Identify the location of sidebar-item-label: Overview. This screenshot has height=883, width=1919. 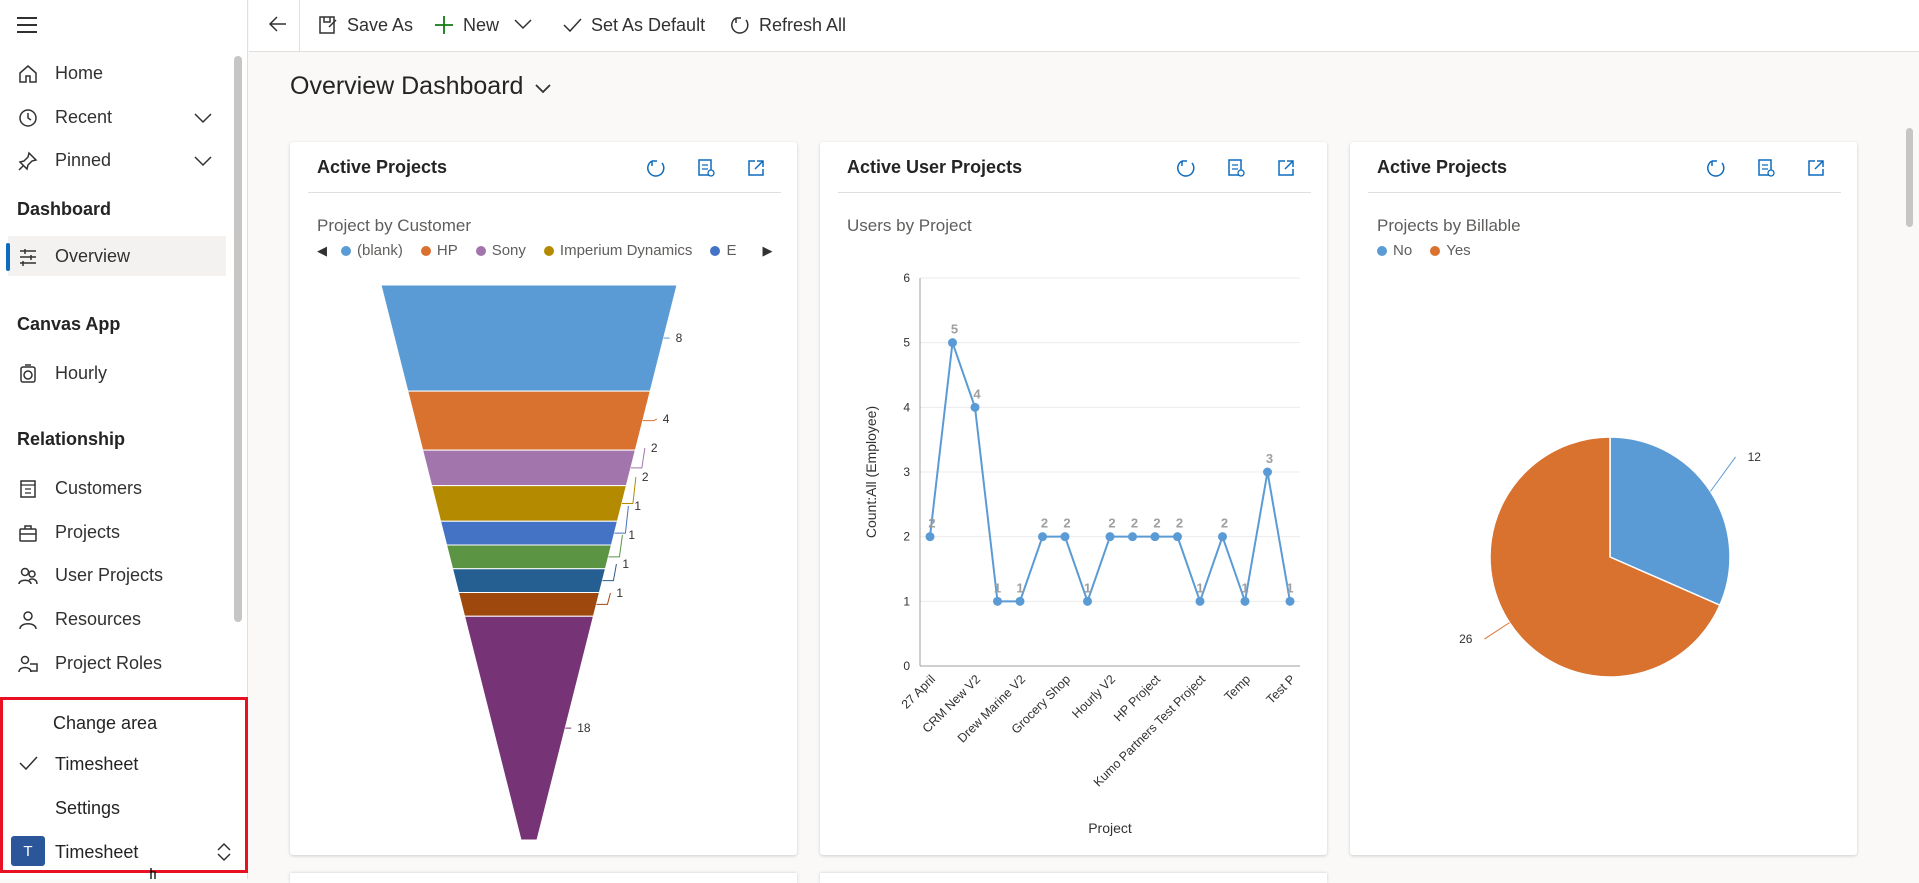
(93, 255).